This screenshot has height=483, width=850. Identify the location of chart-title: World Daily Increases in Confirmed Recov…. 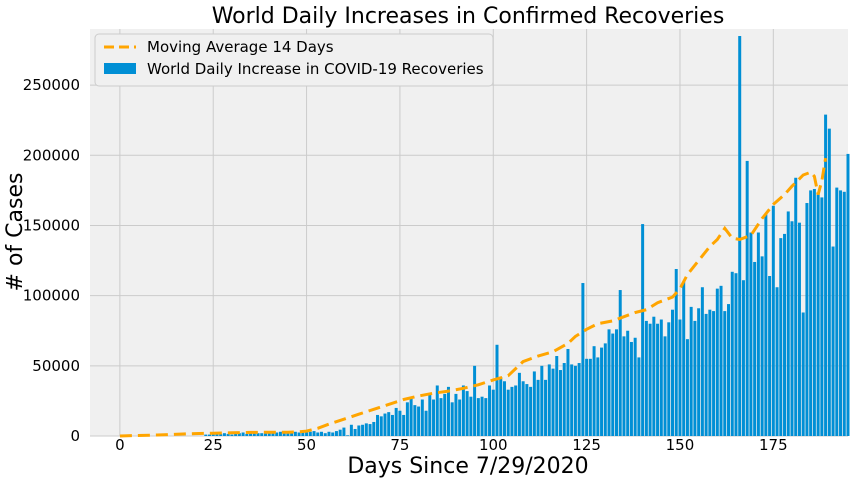
(468, 16).